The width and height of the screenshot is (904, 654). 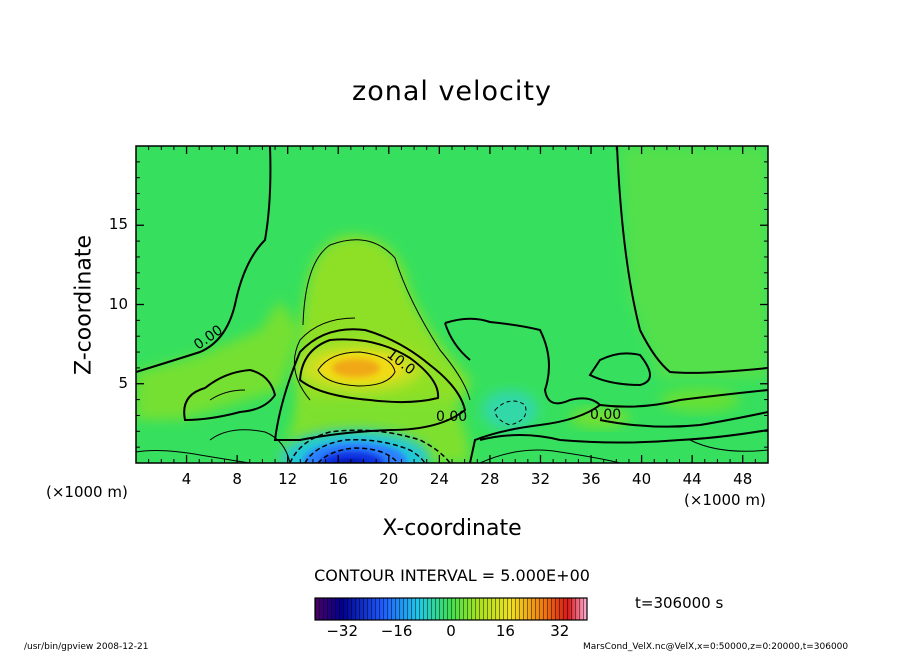 I want to click on x-tick-label: 28, so click(x=490, y=479).